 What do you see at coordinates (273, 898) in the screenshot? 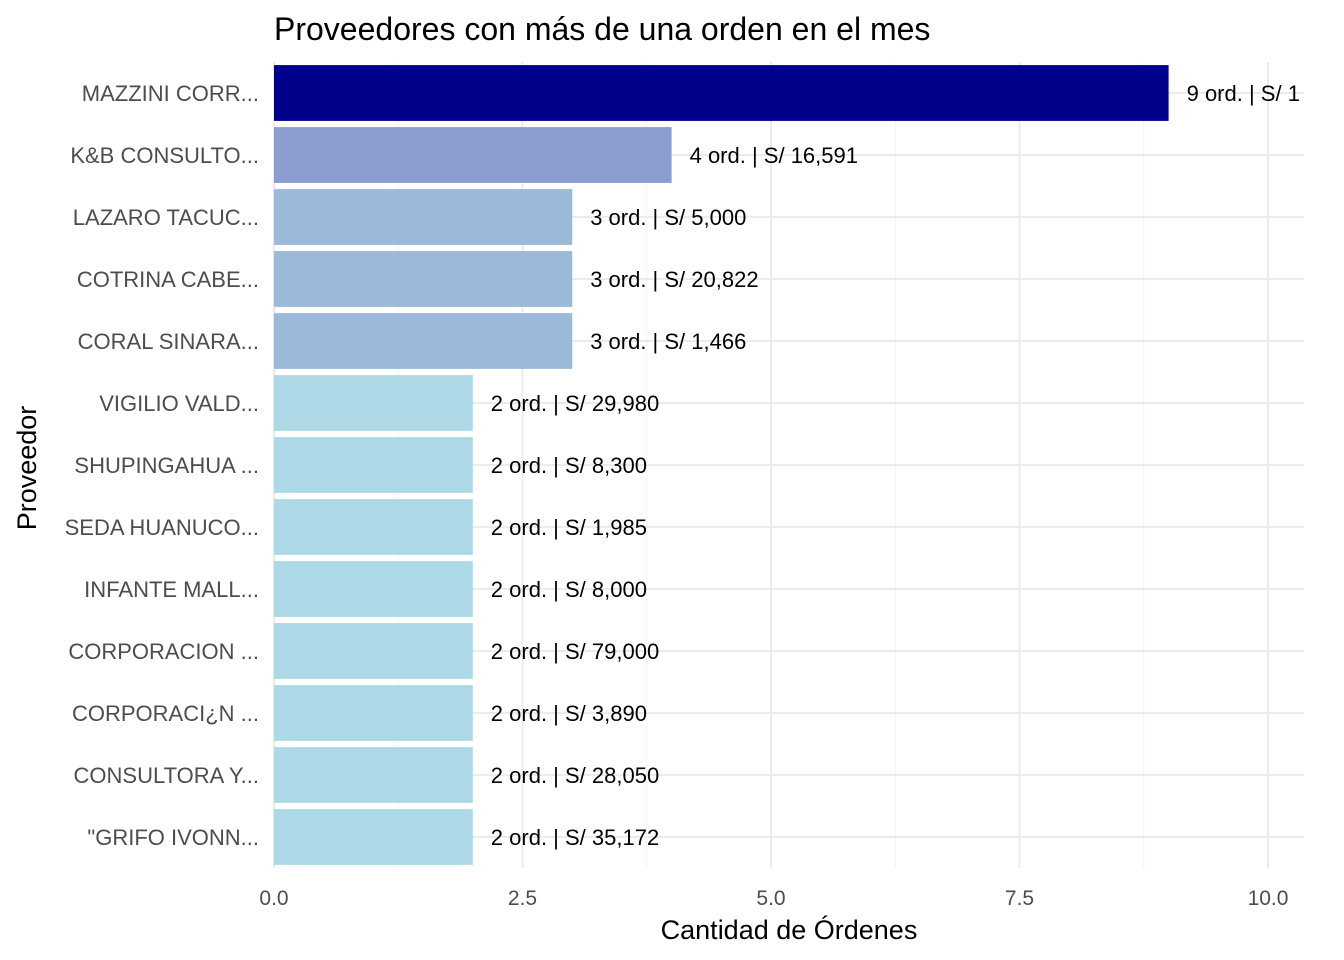
I see `x-tick-label: 0.0` at bounding box center [273, 898].